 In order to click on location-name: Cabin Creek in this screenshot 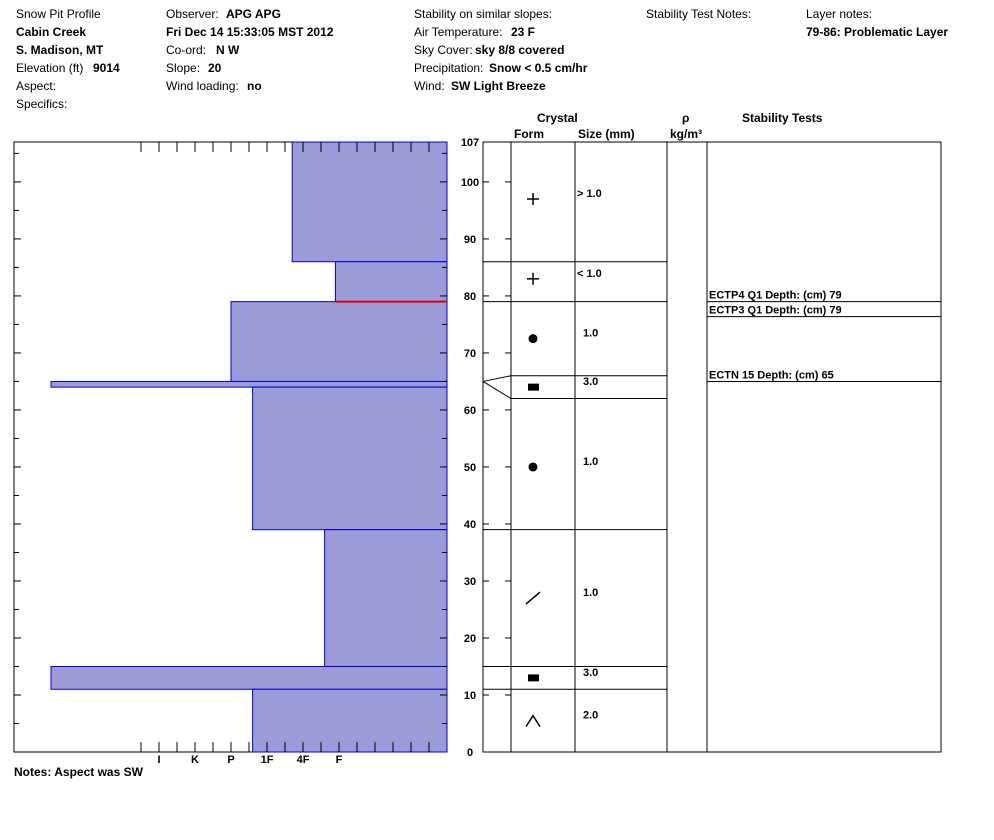, I will do `click(51, 32)`.